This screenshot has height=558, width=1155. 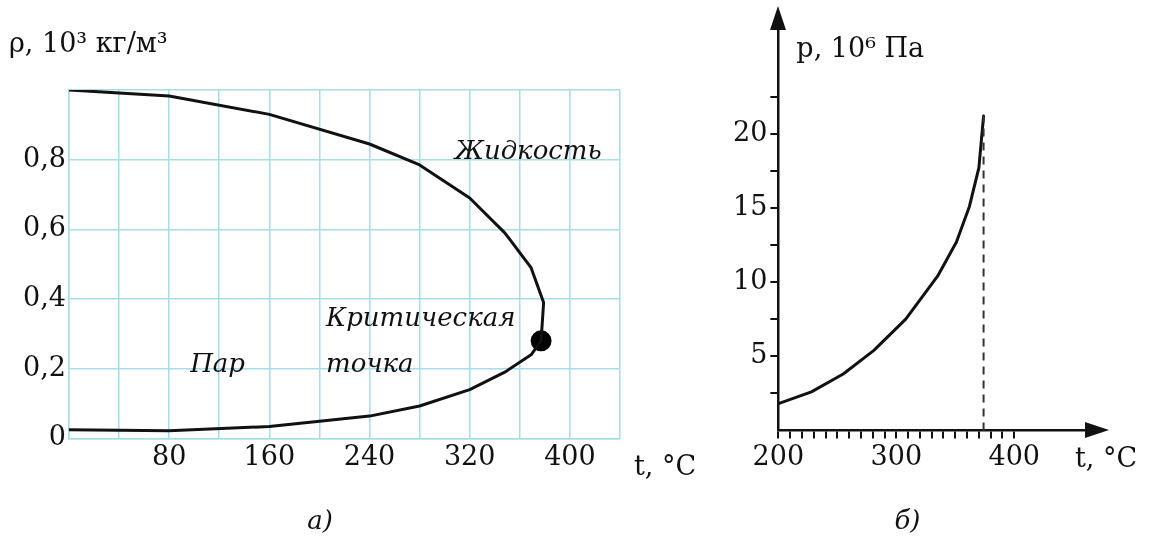 I want to click on text: а), so click(x=320, y=520).